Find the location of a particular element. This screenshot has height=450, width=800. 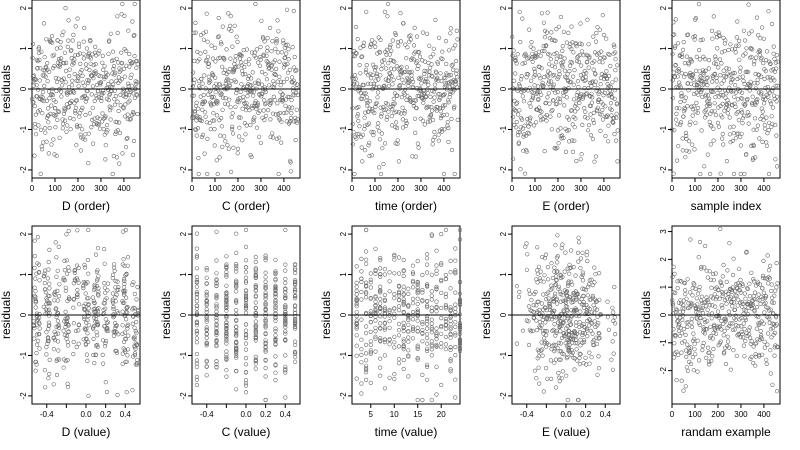

y-tick-label: 2 is located at coordinates (503, 233).